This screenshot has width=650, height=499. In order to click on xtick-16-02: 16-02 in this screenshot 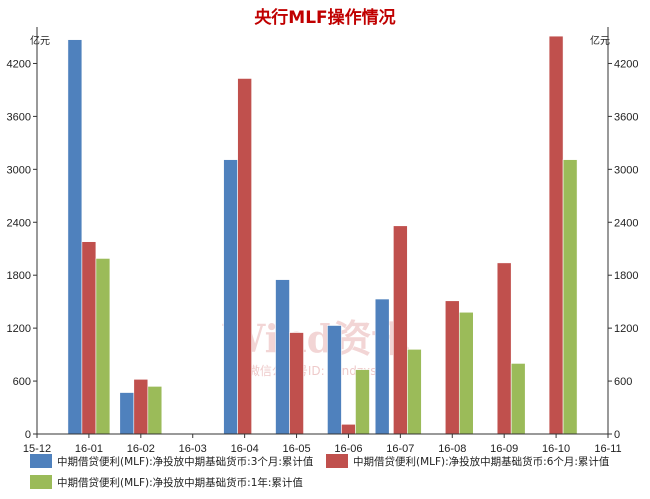, I will do `click(141, 449)`.